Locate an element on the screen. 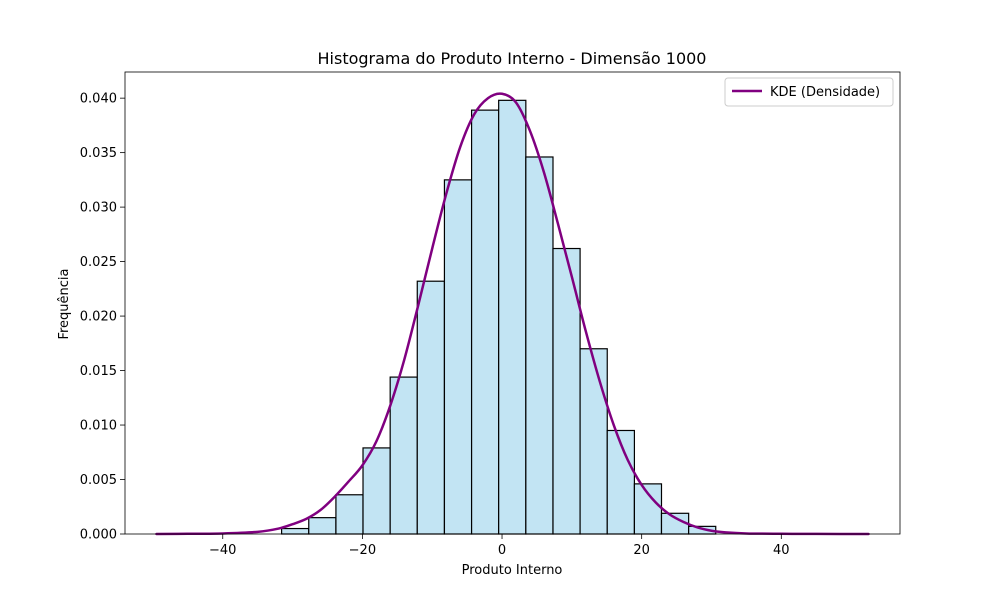 Image resolution: width=1000 pixels, height=600 pixels. y-tick-label: 0.035 is located at coordinates (98, 153).